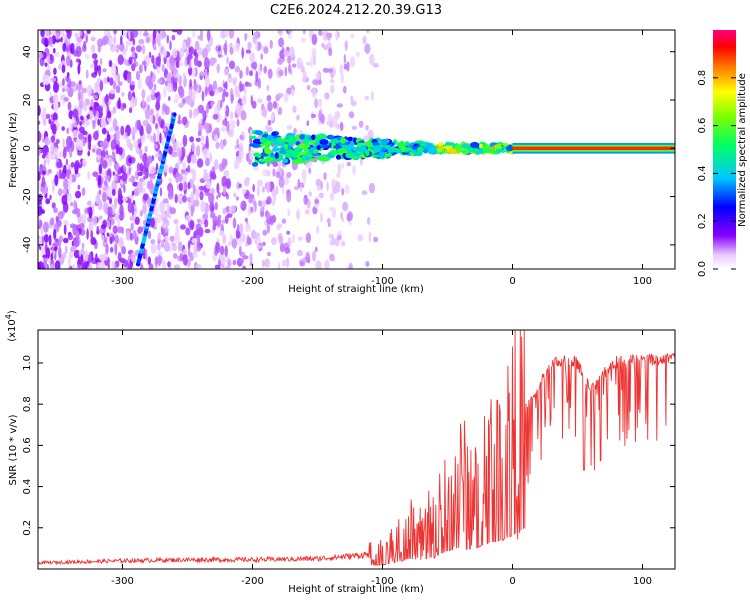 This screenshot has width=750, height=600. Describe the element at coordinates (27, 363) in the screenshot. I see `y-tick-label: 1.0` at that location.